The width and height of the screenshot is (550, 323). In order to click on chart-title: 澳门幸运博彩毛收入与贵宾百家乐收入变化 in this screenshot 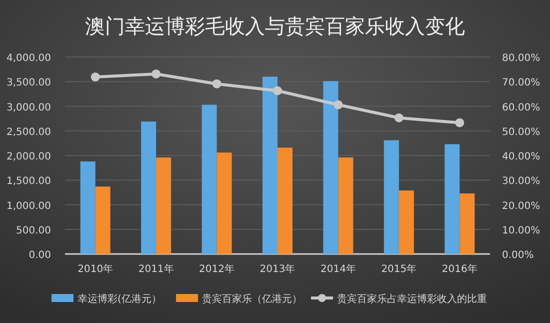, I will do `click(275, 26)`.